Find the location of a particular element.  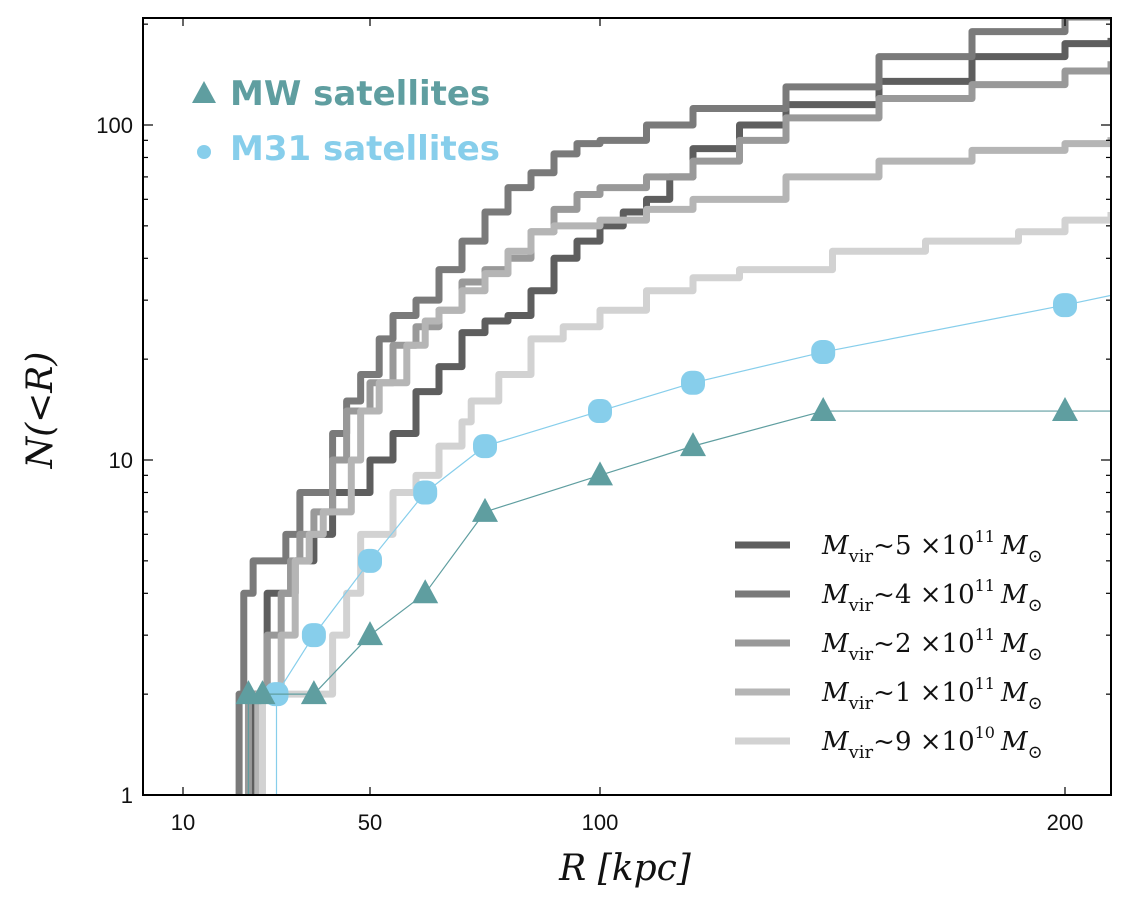

y-tick-label: 100 is located at coordinates (114, 125).